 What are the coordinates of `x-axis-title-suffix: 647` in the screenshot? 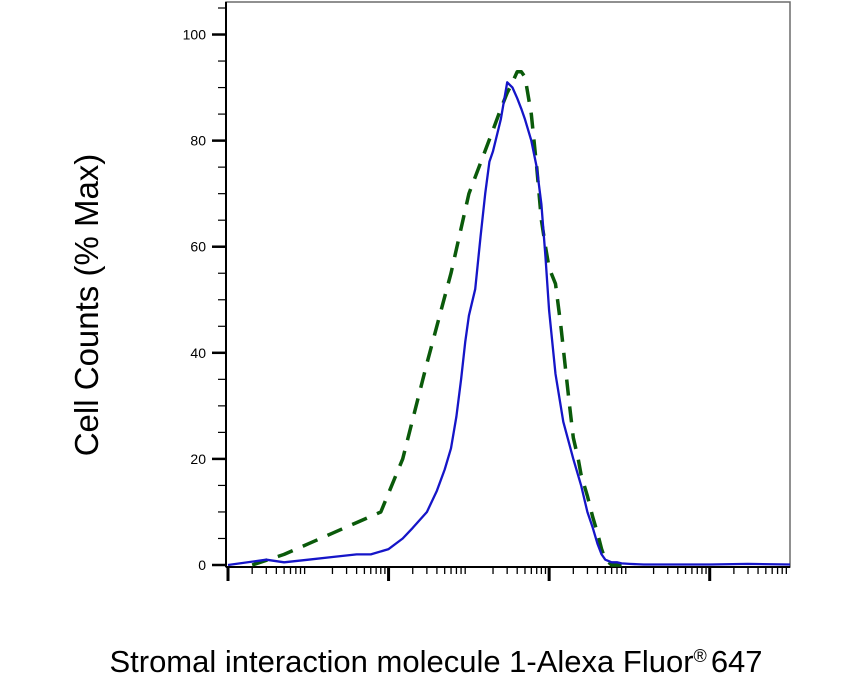 It's located at (737, 661).